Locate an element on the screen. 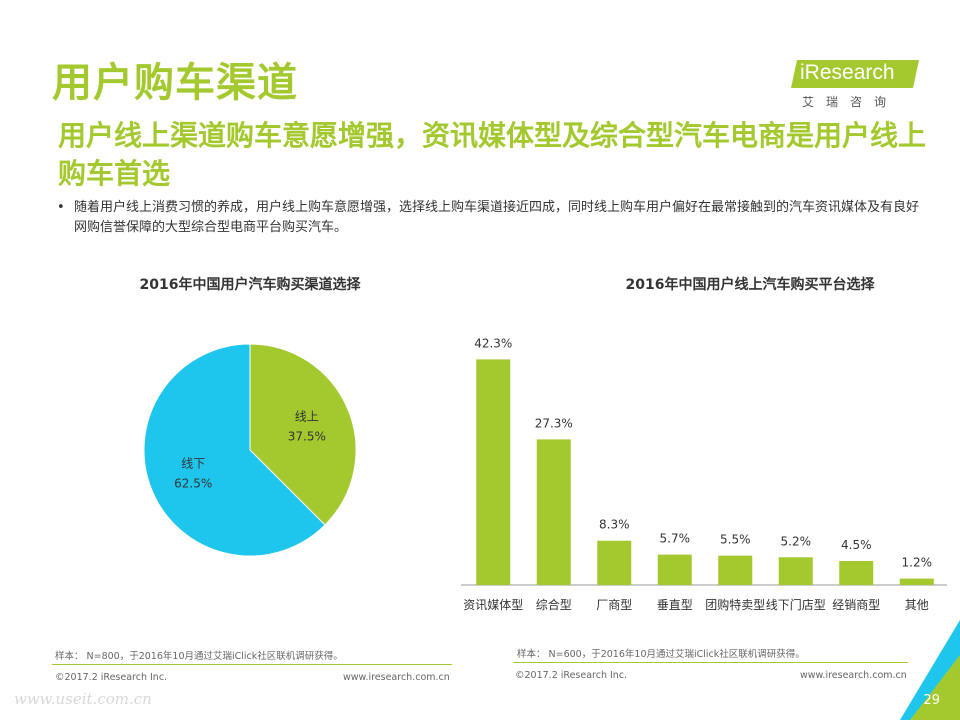 The height and width of the screenshot is (720, 960). watermark: www.useit.com.cn is located at coordinates (83, 699).